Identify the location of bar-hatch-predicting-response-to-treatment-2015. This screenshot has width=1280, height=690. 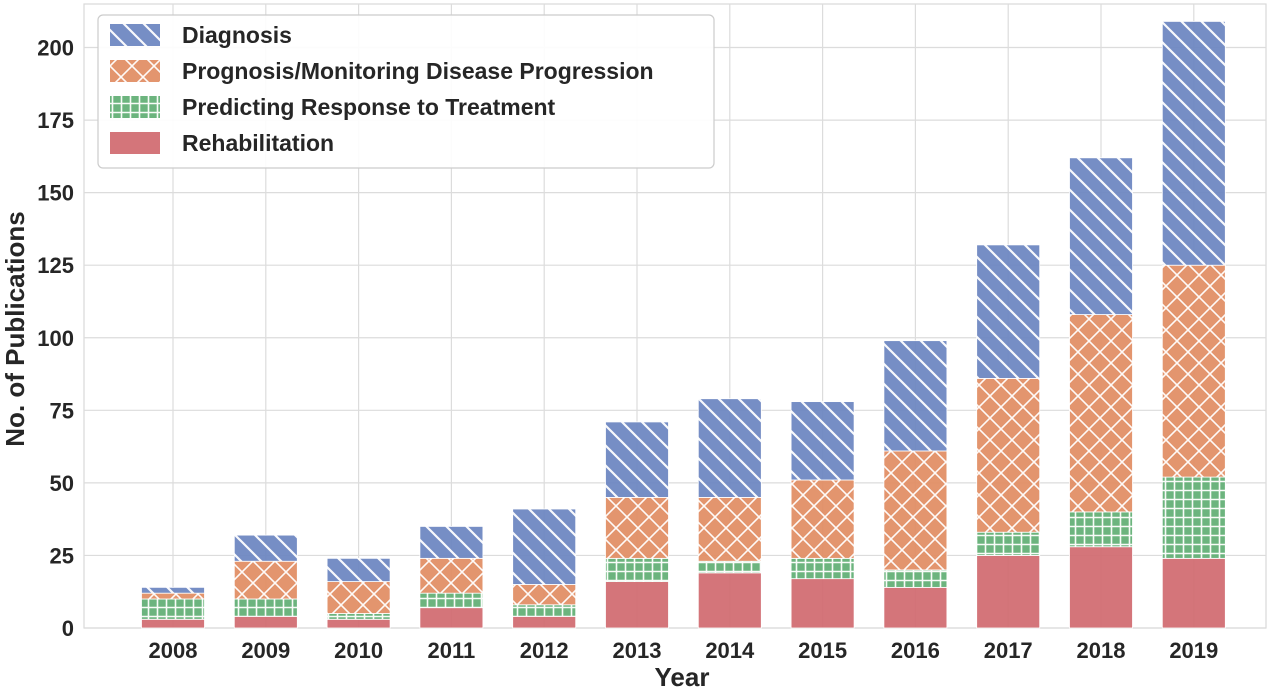
(823, 568).